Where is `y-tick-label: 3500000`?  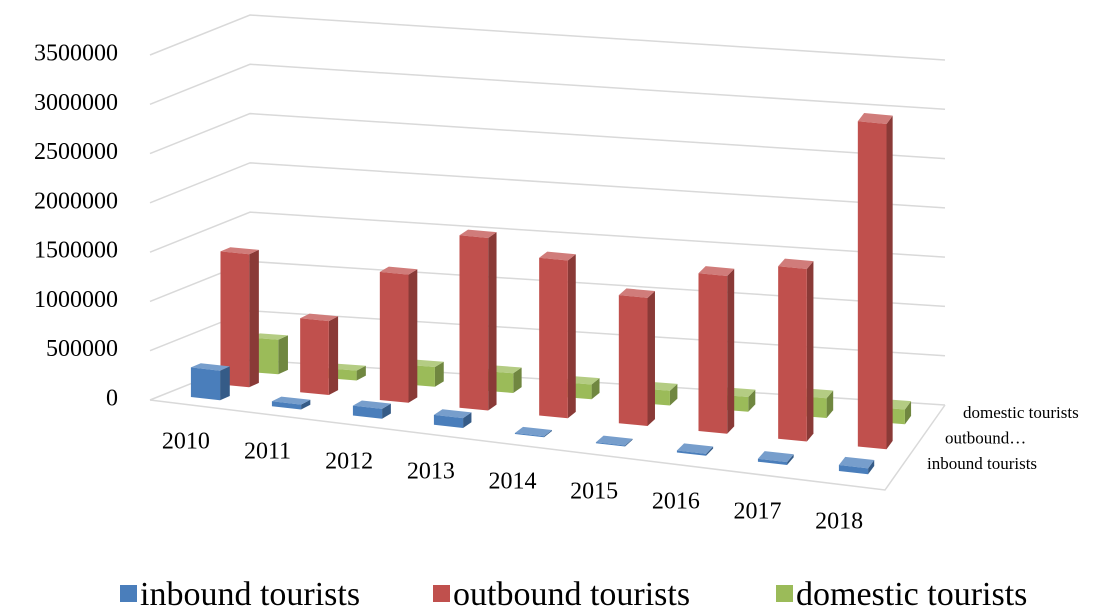 y-tick-label: 3500000 is located at coordinates (76, 54).